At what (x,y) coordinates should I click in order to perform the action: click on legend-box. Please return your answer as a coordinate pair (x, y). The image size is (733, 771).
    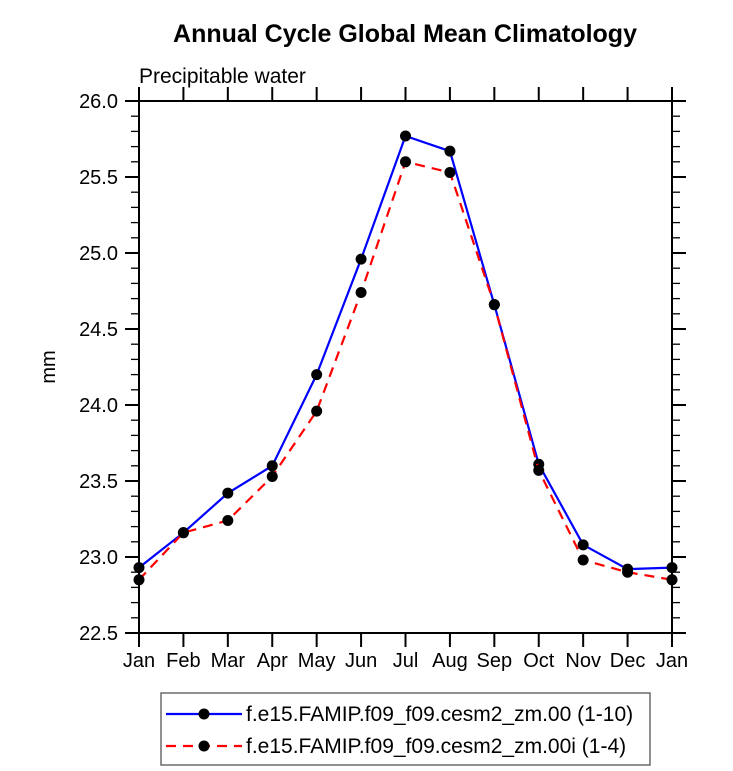
    Looking at the image, I should click on (405, 729).